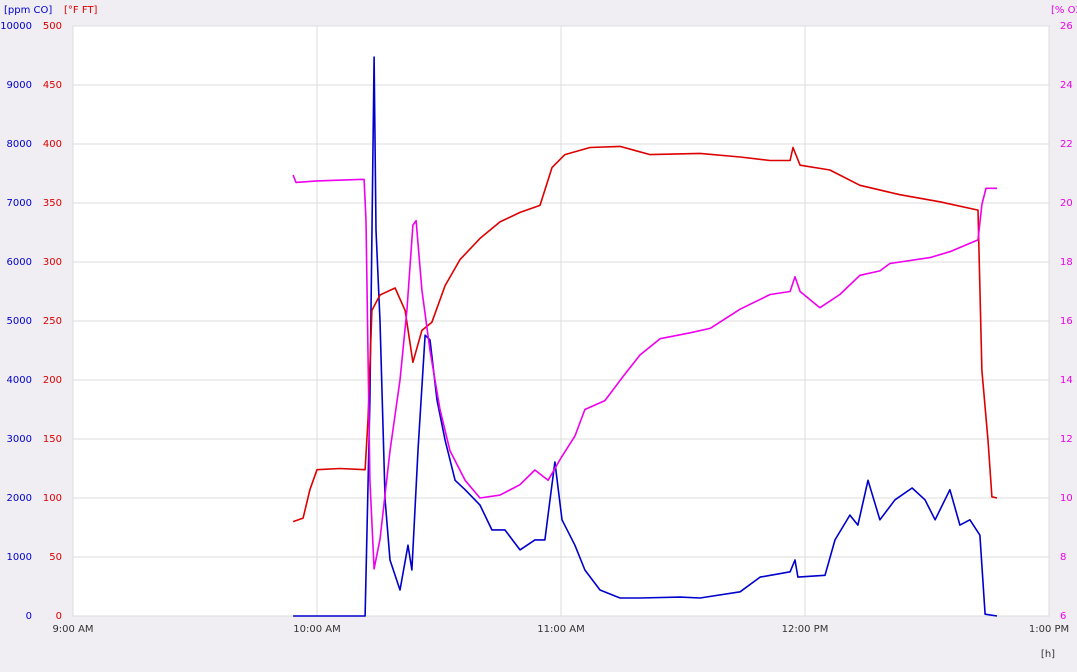 This screenshot has height=672, width=1077. I want to click on y-tick-label: 5000, so click(19, 321).